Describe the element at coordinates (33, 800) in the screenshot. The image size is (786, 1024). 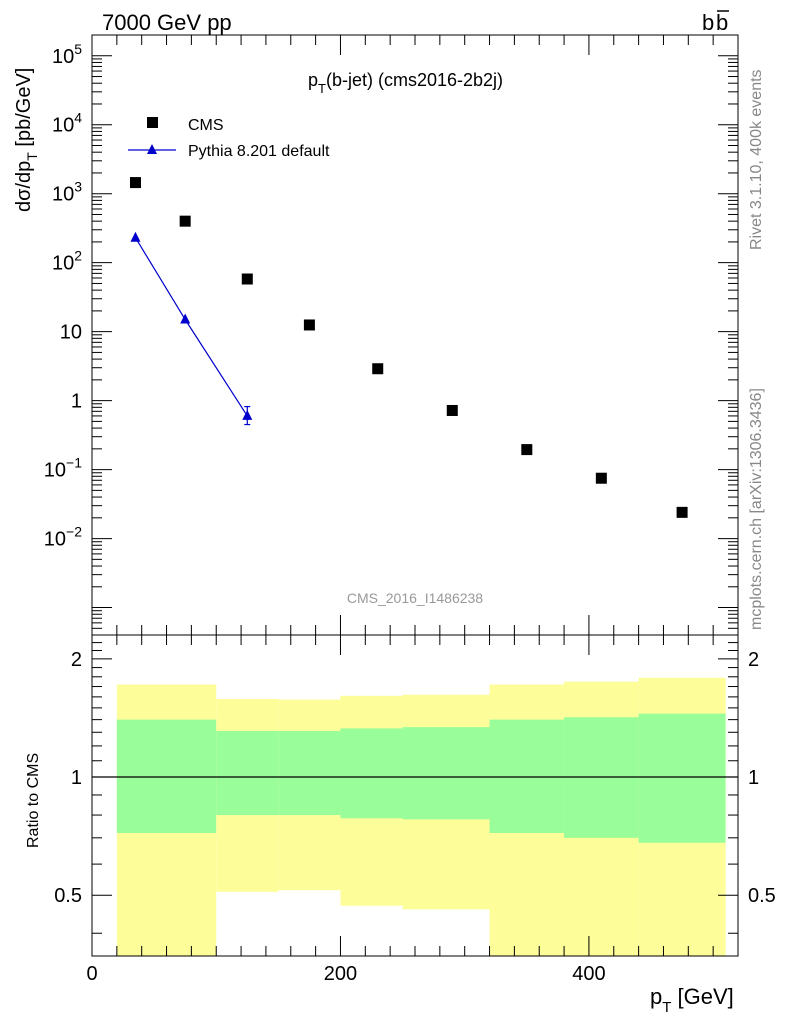
I see `ratio-y-axis-label: Ratio to CMS` at that location.